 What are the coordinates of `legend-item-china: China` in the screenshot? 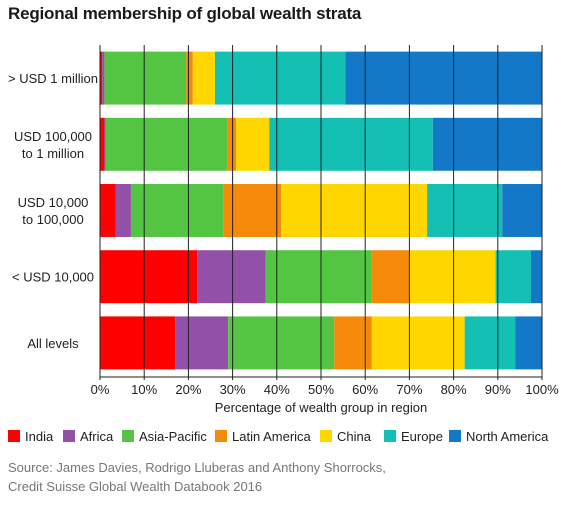 It's located at (346, 436).